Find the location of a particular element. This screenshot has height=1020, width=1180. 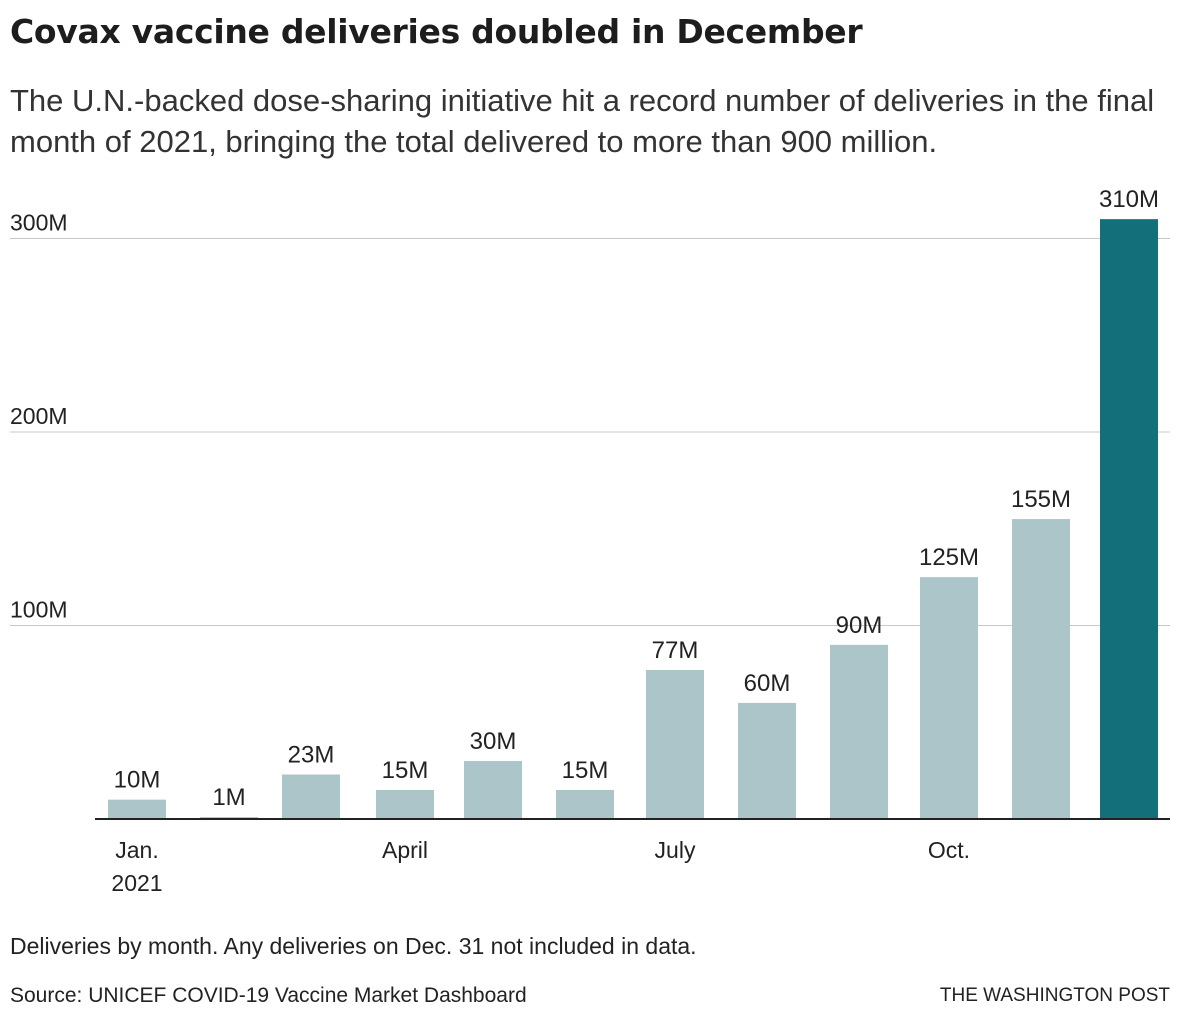

x-tick-label: Jan. is located at coordinates (136, 850).